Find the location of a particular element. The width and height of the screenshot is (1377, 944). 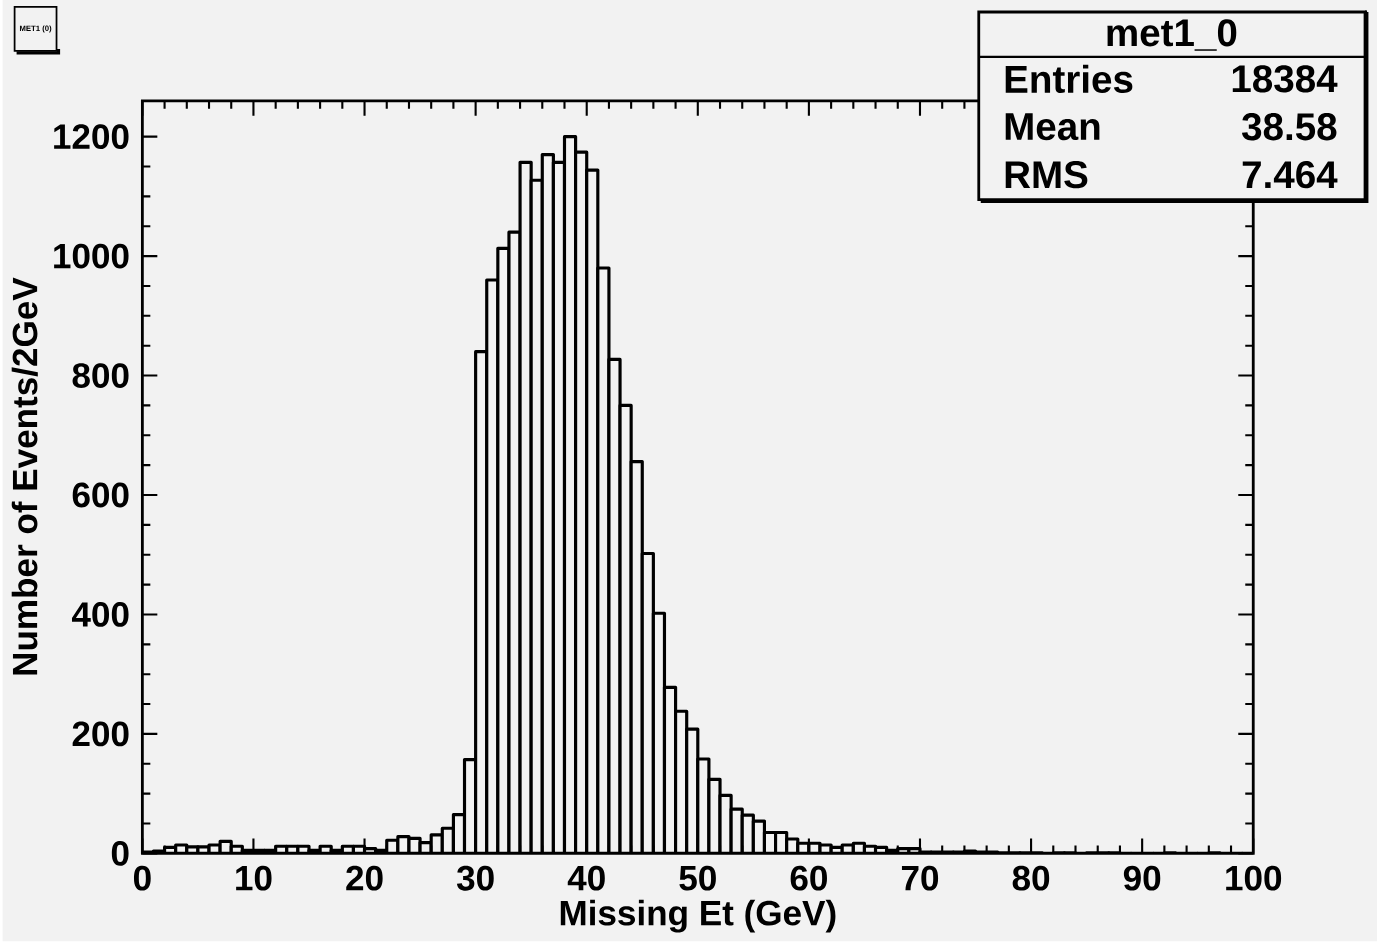

text: 18384 is located at coordinates (1285, 79).